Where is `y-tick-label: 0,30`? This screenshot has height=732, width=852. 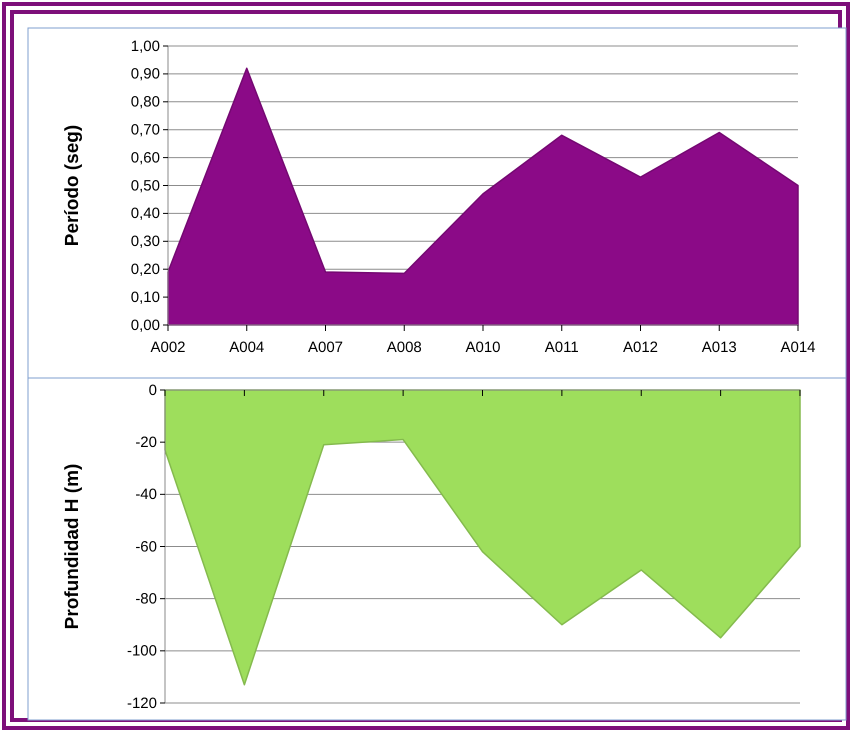 y-tick-label: 0,30 is located at coordinates (145, 241).